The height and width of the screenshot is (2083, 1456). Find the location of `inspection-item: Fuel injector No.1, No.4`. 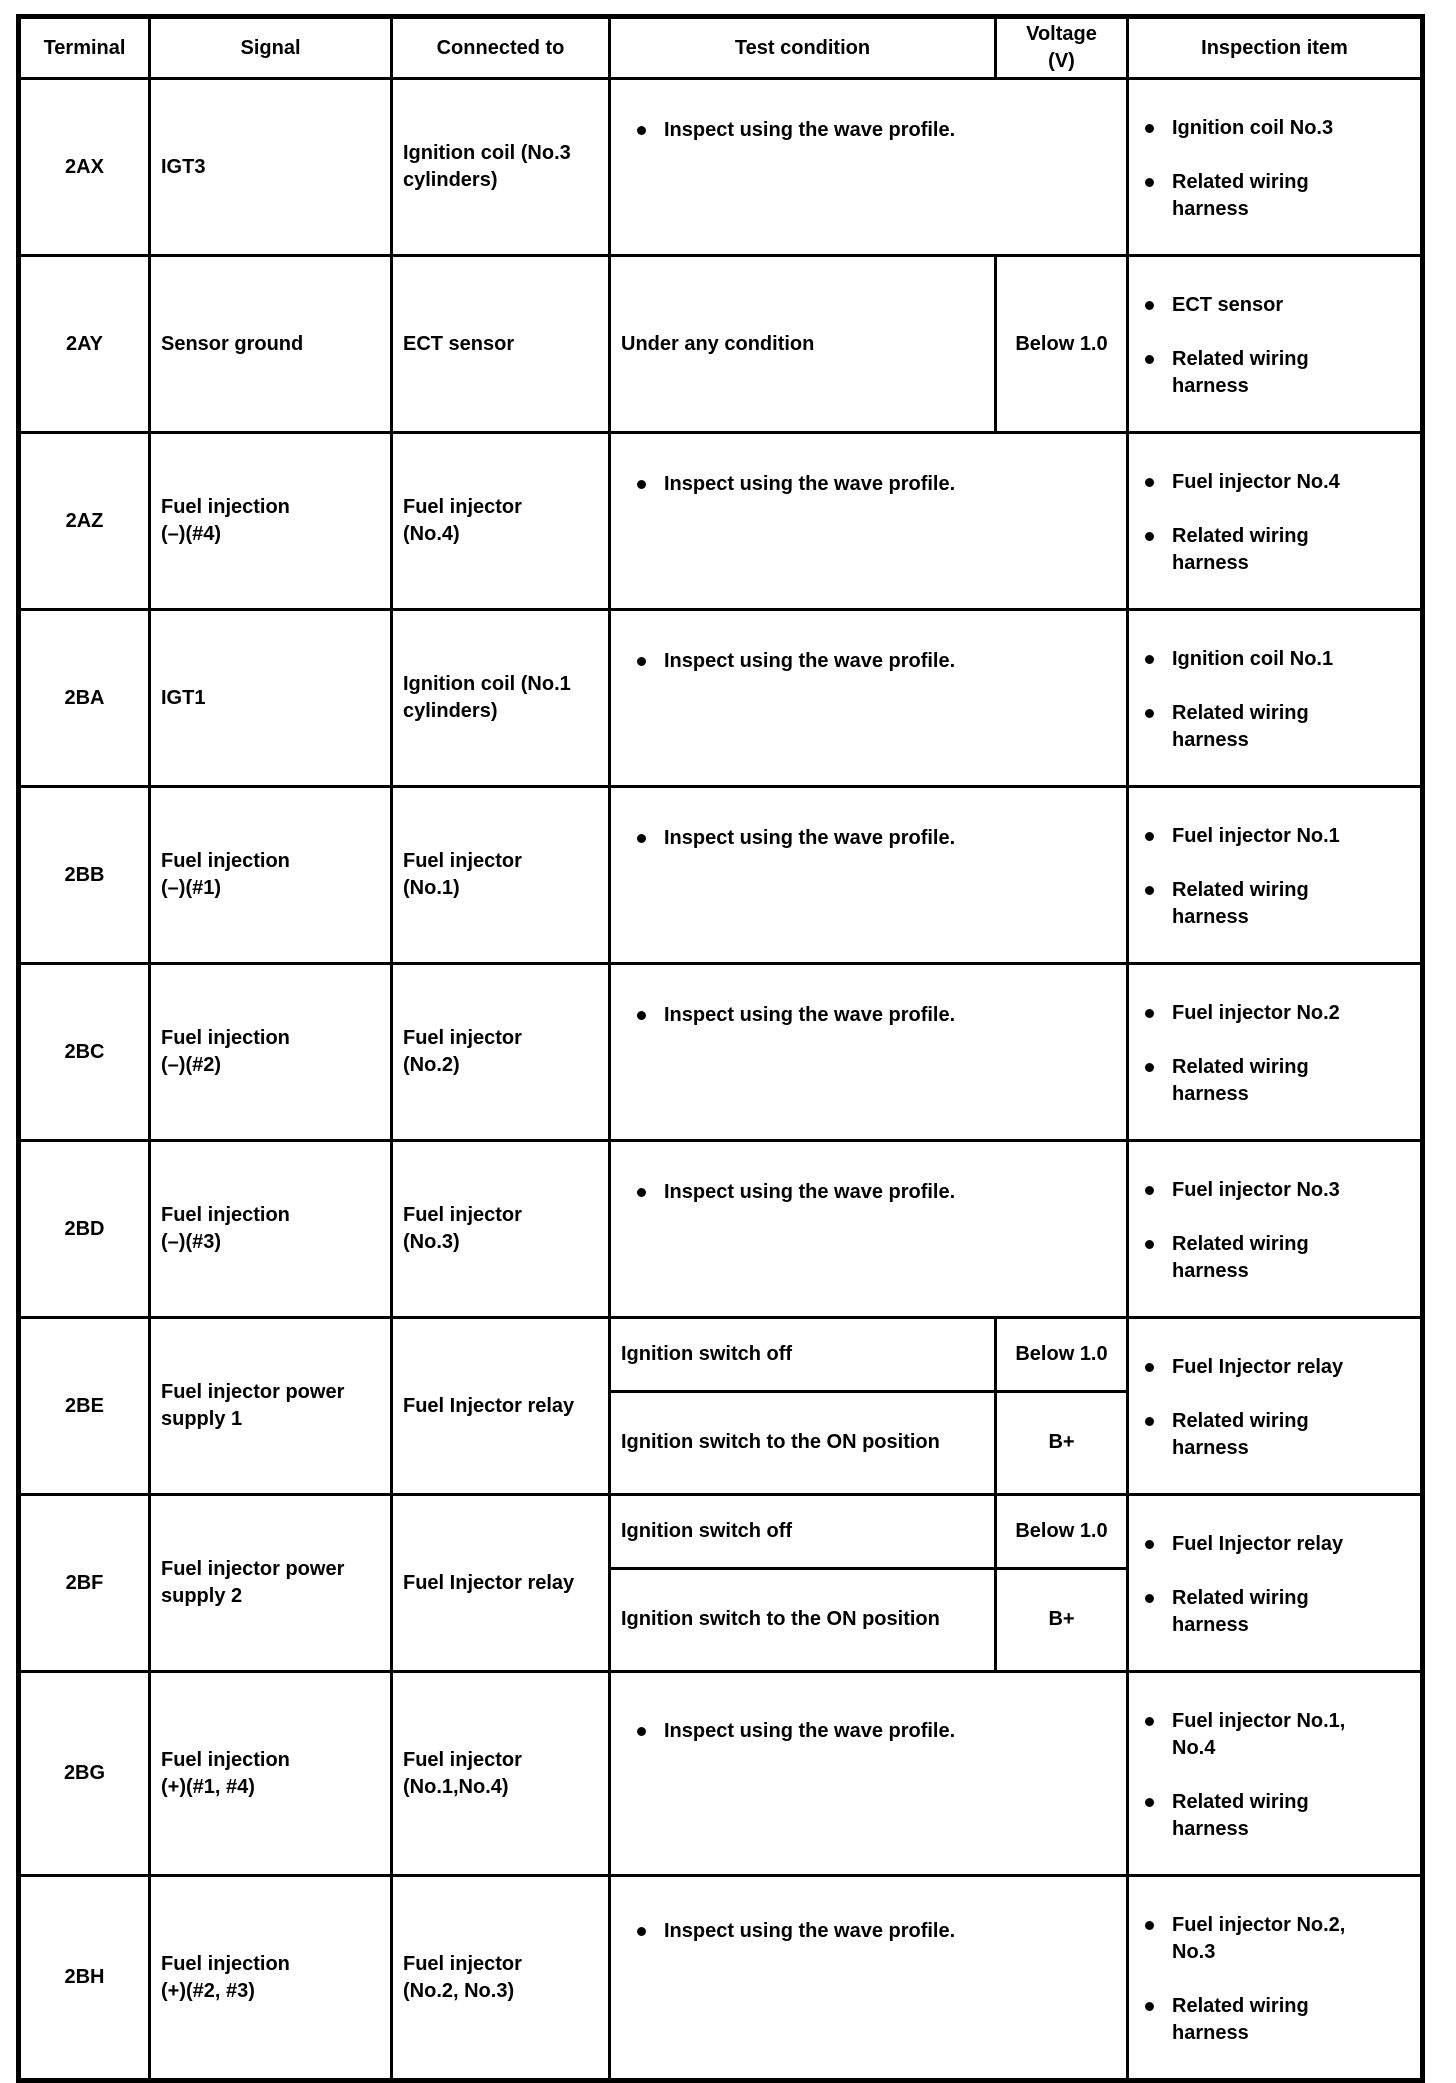

inspection-item: Fuel injector No.1, No.4 is located at coordinates (1275, 1735).